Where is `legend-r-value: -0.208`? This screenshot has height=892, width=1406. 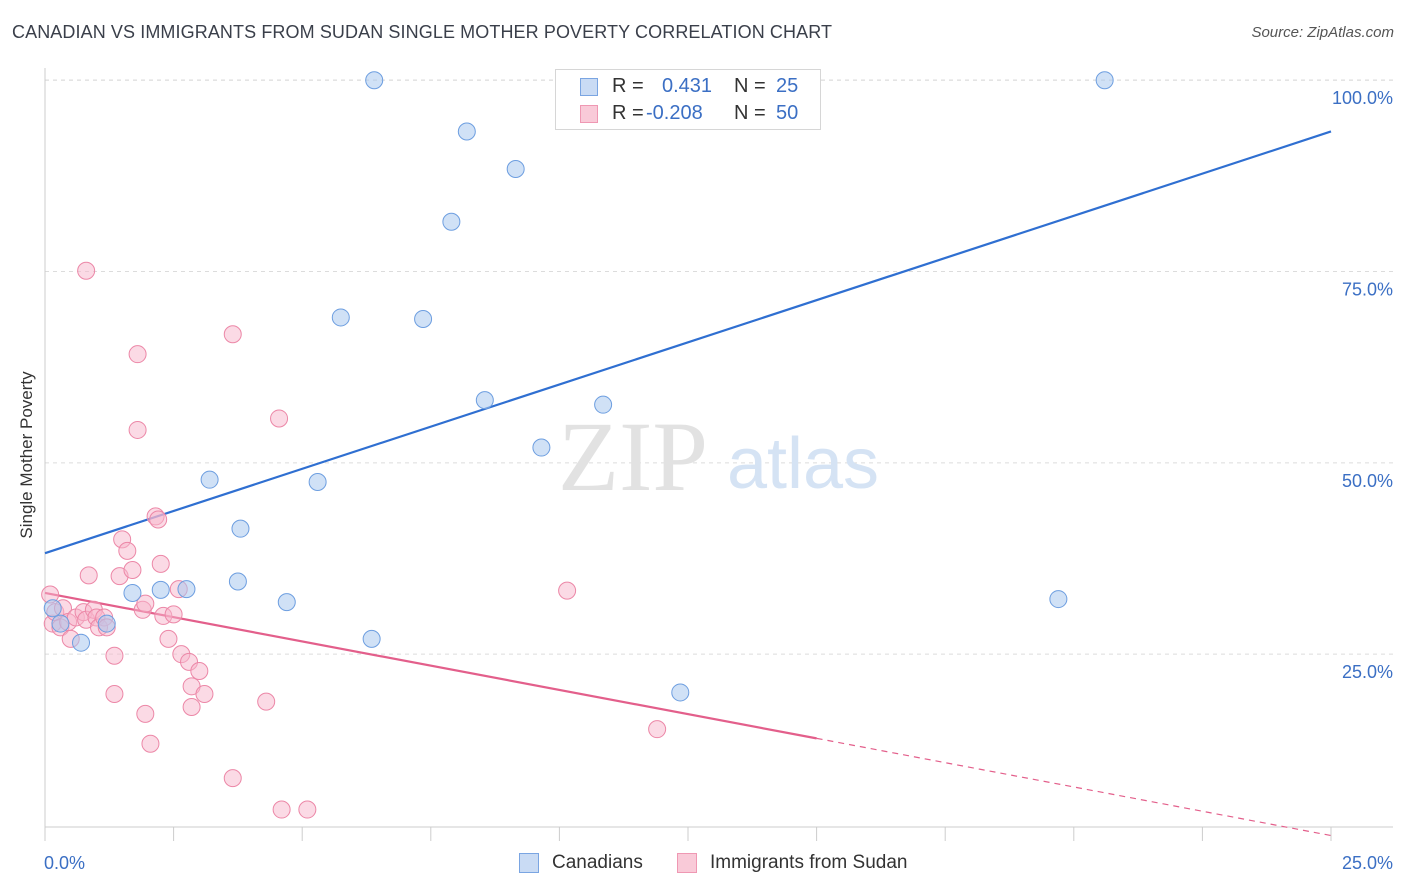
legend-r-value: -0.208 is located at coordinates (674, 113).